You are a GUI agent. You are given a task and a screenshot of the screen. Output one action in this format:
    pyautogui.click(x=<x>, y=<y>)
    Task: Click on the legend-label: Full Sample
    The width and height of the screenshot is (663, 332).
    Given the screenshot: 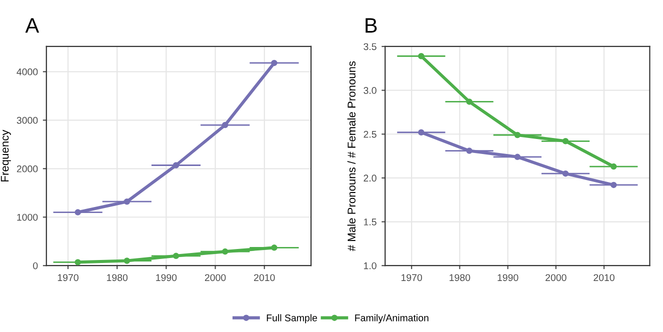 What is the action you would take?
    pyautogui.click(x=292, y=319)
    